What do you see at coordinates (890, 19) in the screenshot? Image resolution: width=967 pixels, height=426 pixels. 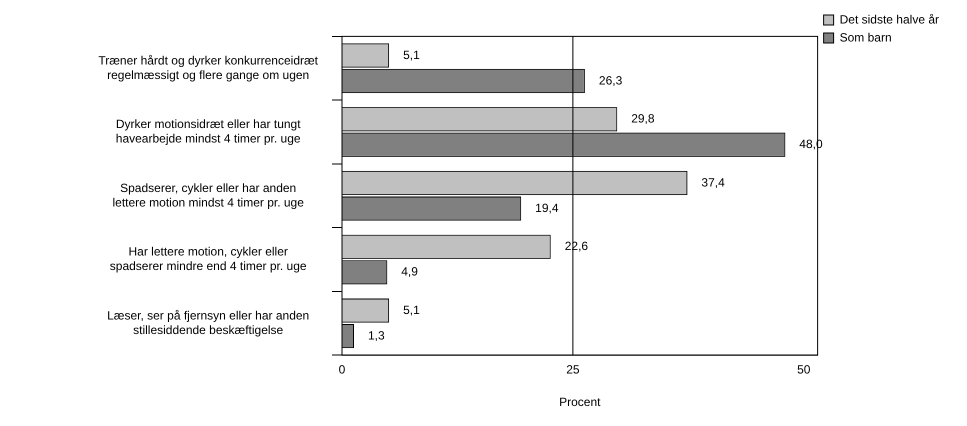 I see `legend-label: Det sidste halve år` at bounding box center [890, 19].